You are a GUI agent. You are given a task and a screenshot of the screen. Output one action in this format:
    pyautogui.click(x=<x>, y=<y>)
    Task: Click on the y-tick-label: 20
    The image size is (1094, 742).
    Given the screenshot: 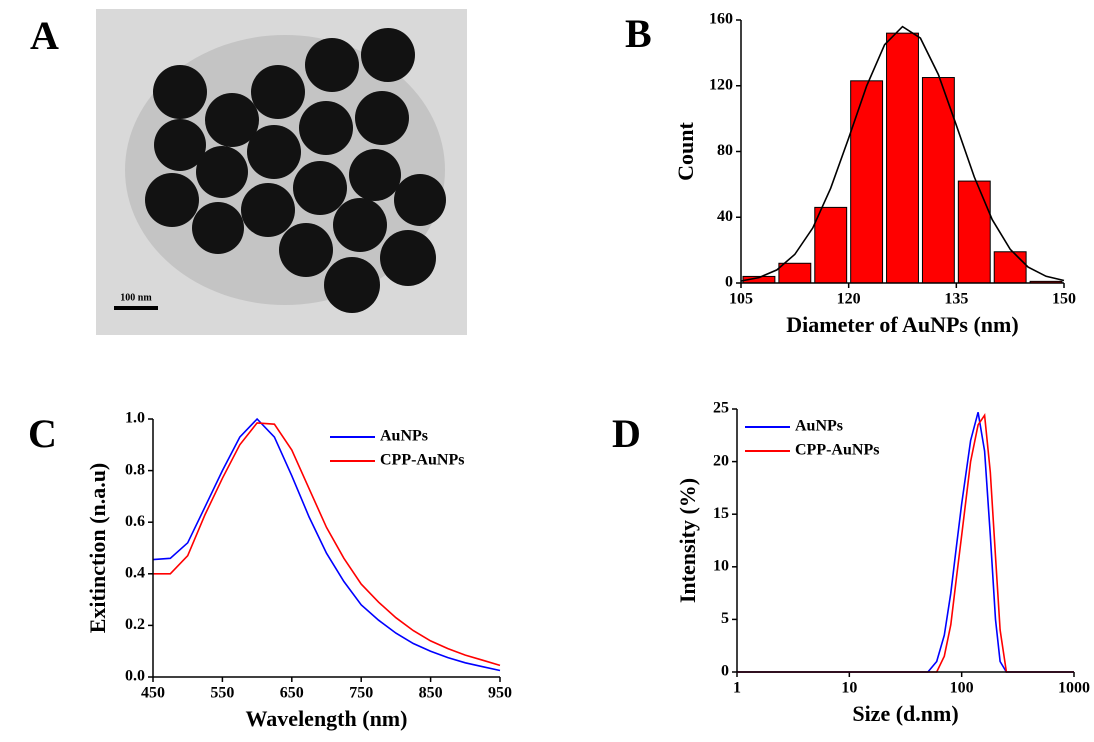 What is the action you would take?
    pyautogui.click(x=721, y=460)
    